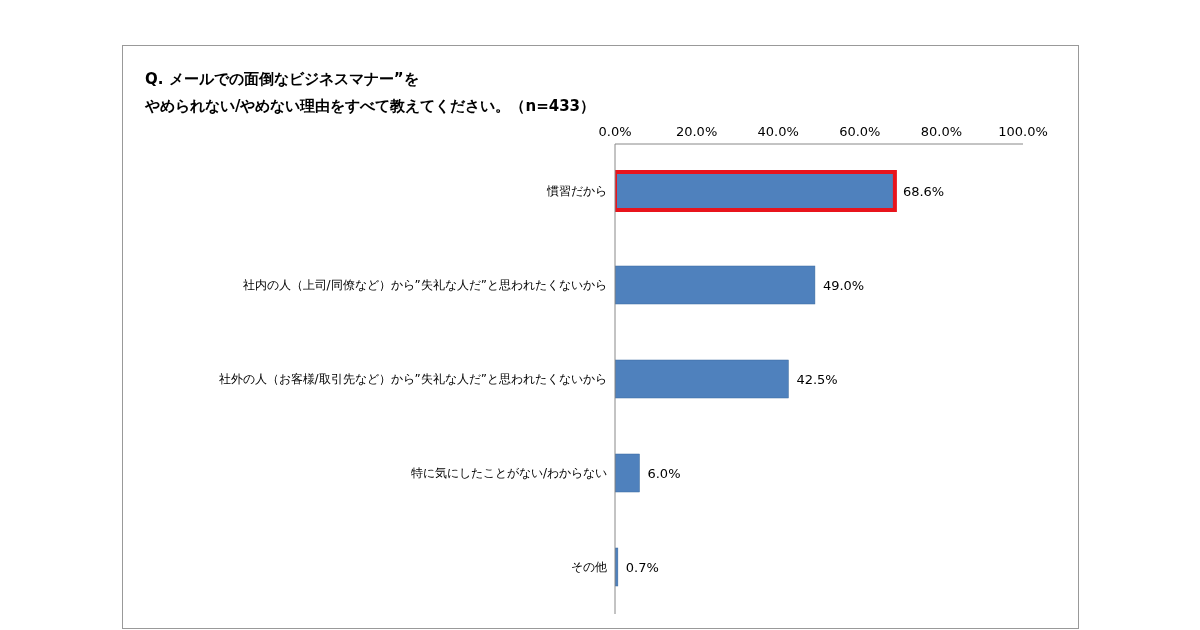 This screenshot has height=630, width=1200. I want to click on data-label: 49.0%, so click(843, 285).